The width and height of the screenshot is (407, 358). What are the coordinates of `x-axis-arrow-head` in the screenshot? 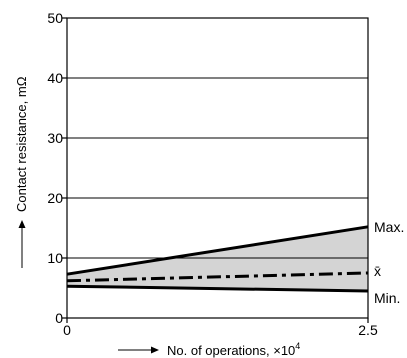 It's located at (155, 350).